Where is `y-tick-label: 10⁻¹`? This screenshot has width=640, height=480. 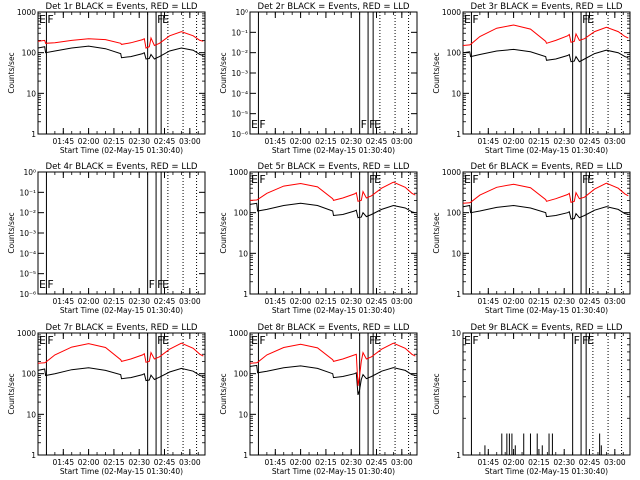
y-tick-label: 10⁻¹ is located at coordinates (239, 32).